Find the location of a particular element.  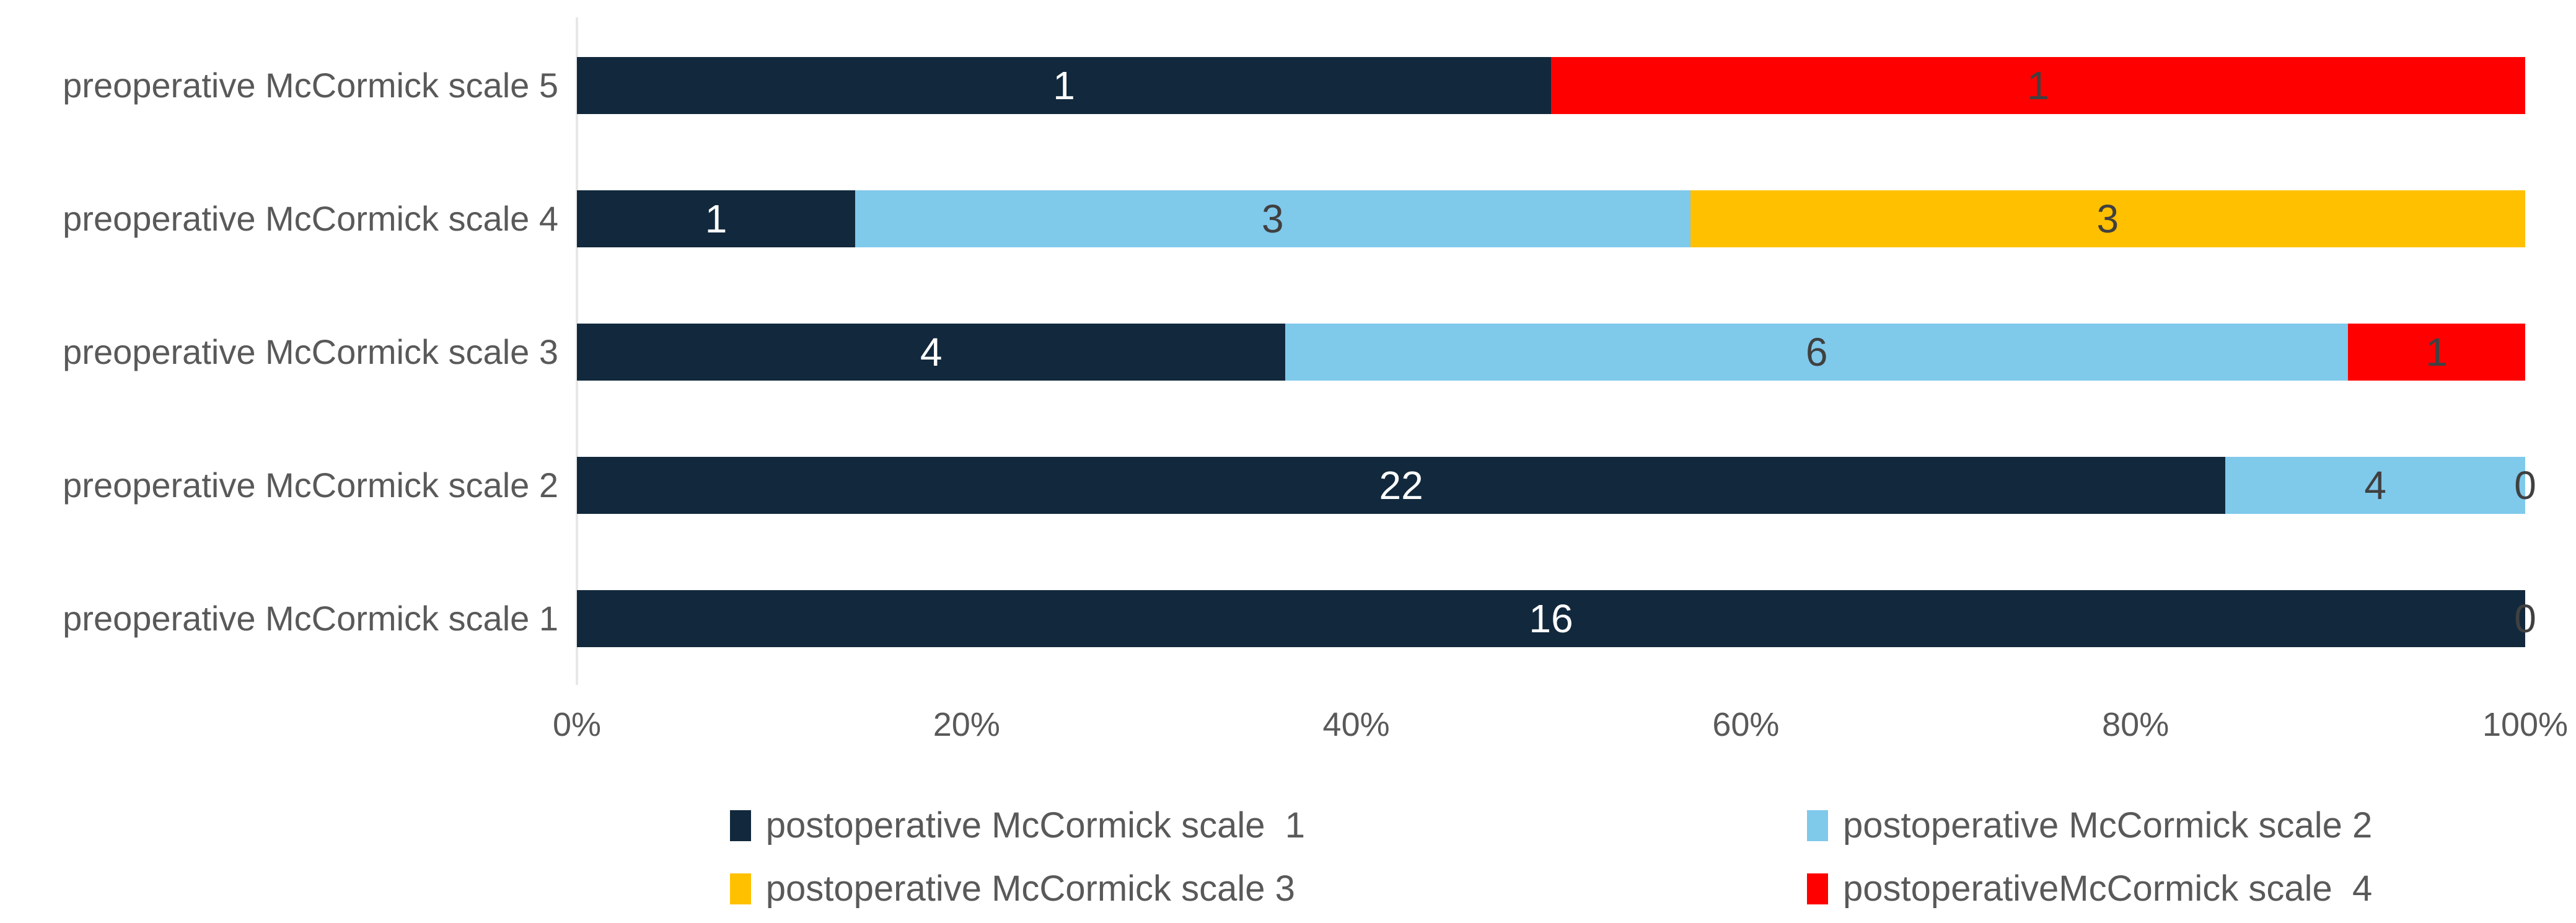

bar-segment: 16 is located at coordinates (1551, 618).